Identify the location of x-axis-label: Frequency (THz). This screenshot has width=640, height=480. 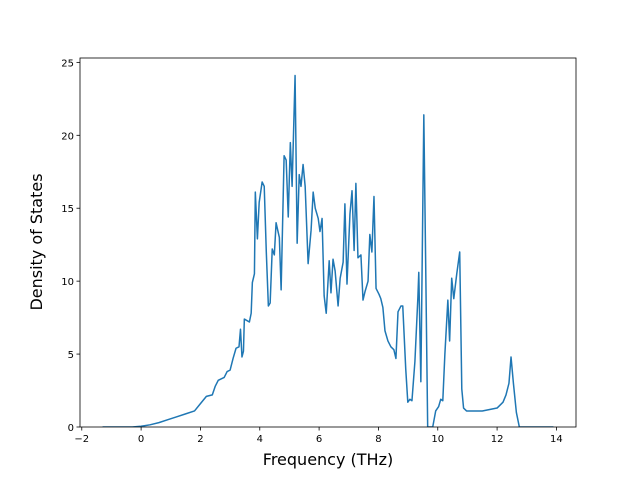
(328, 459).